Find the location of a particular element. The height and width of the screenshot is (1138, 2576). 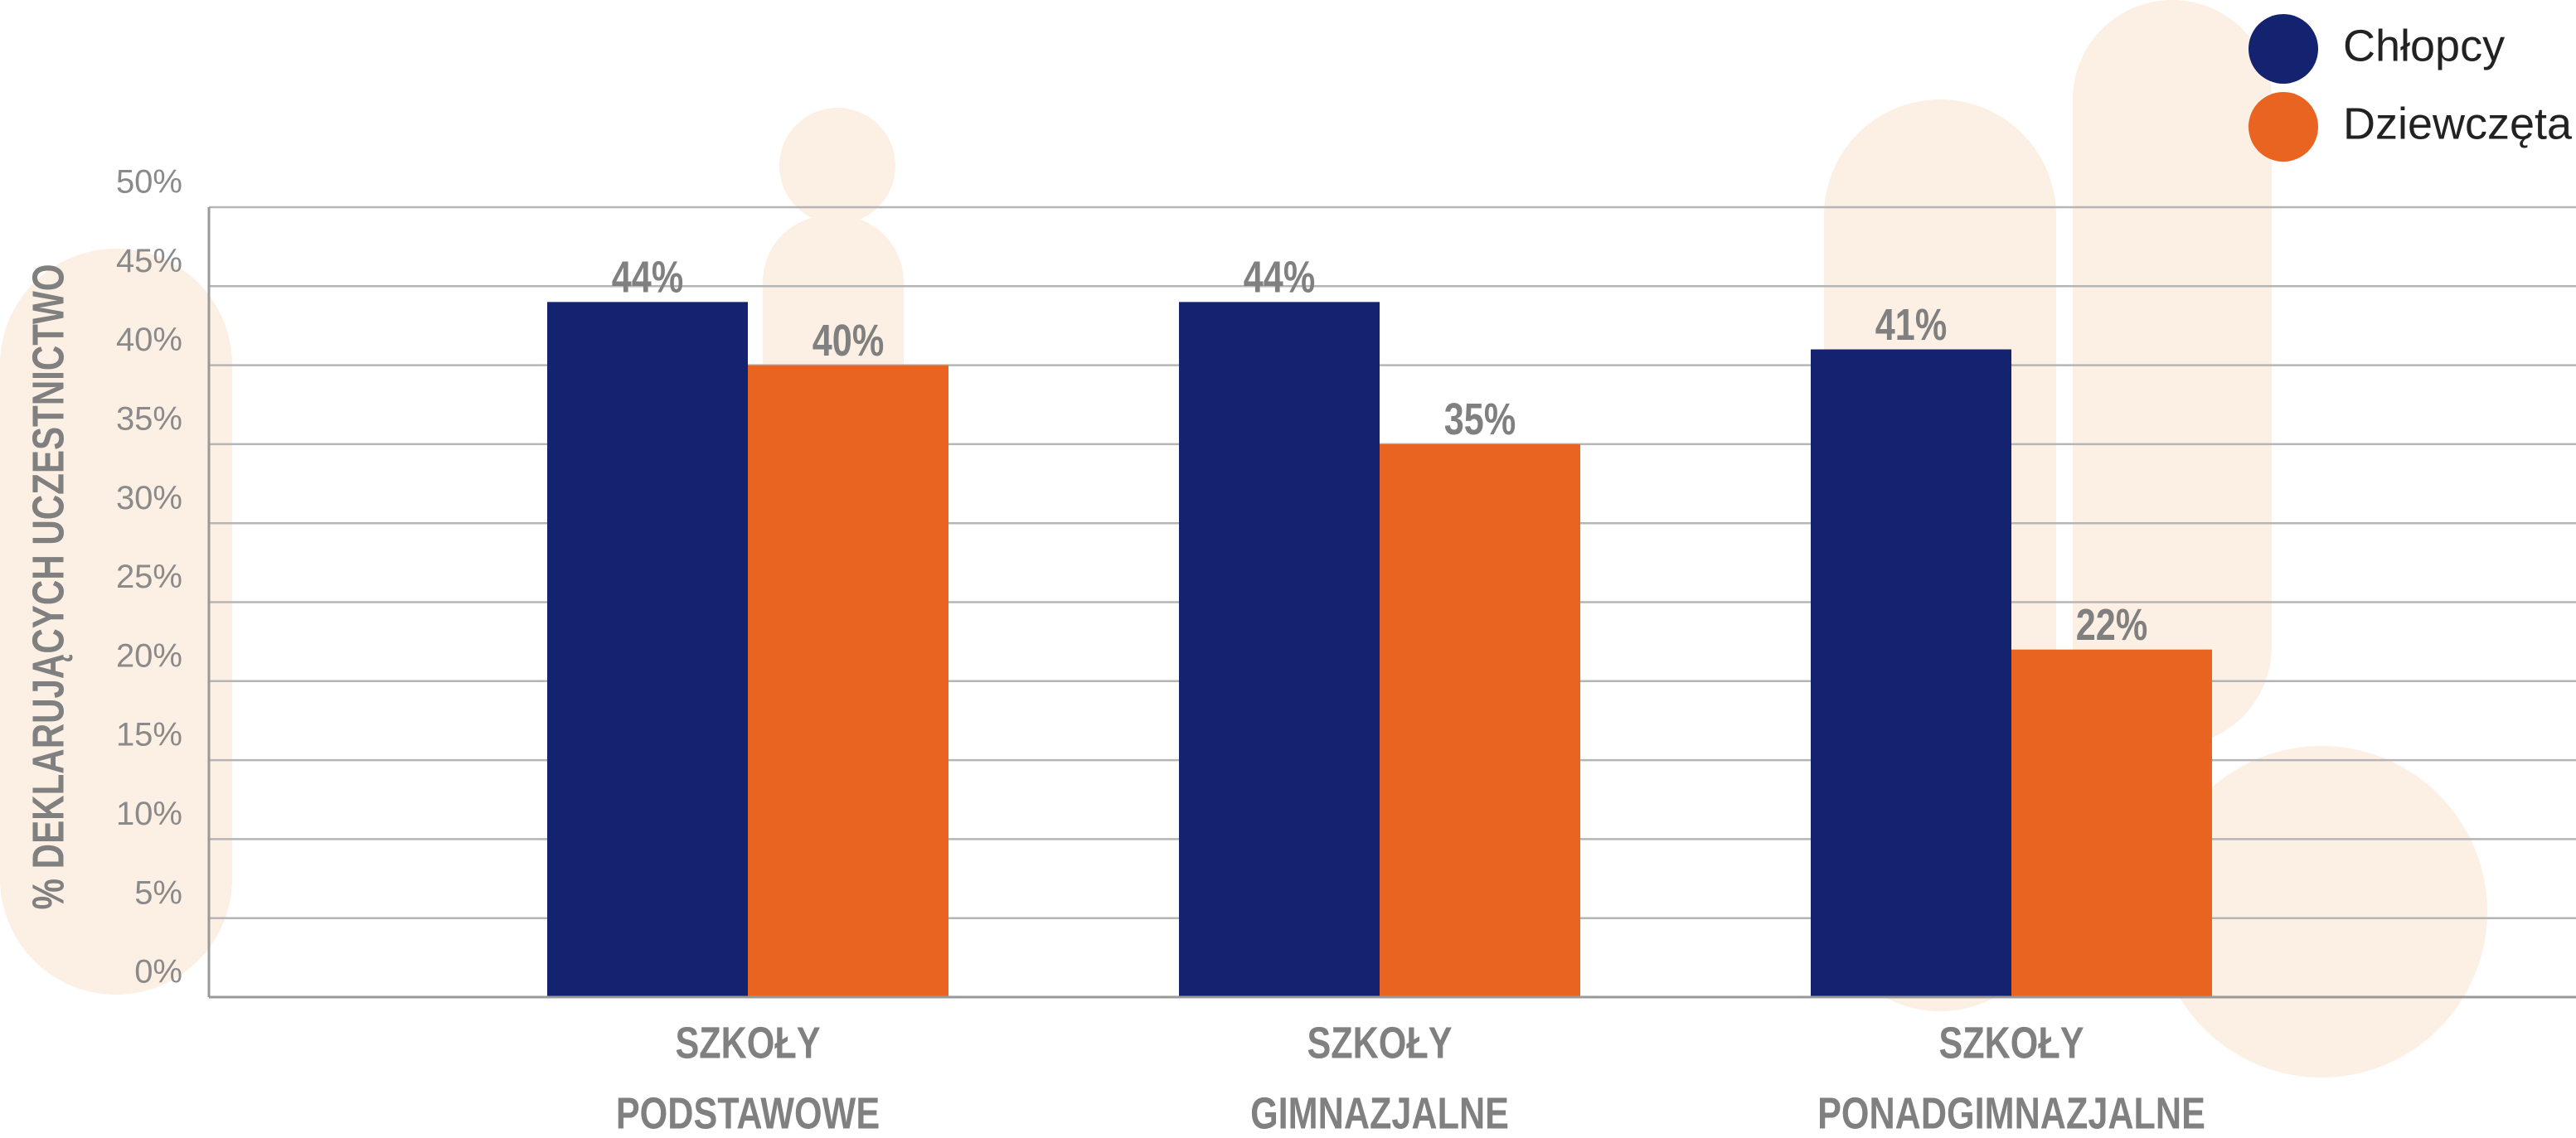

legend-label: Dziewczęta is located at coordinates (2458, 123).